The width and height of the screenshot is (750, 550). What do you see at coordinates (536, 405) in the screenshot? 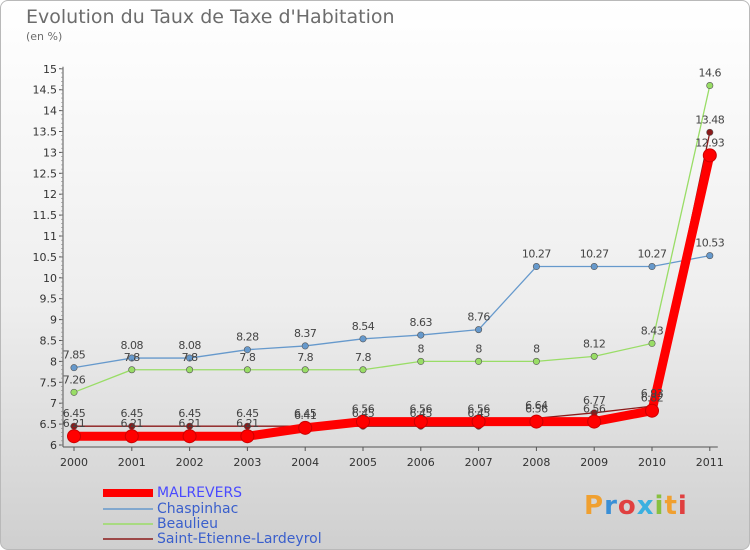
I see `data-label: 6.64` at bounding box center [536, 405].